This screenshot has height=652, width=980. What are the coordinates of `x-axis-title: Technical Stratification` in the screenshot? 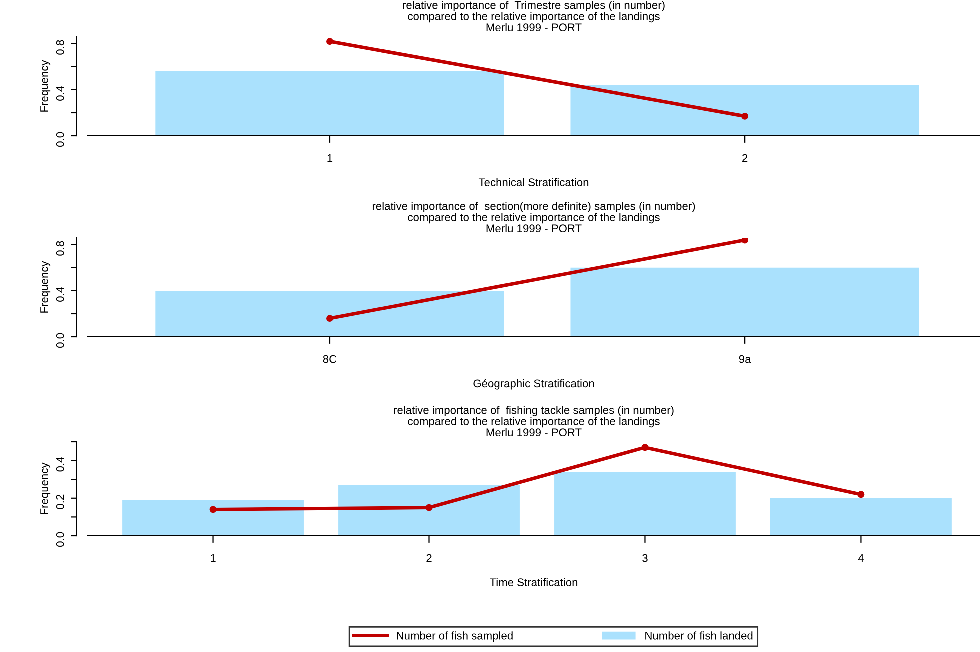 It's located at (533, 182).